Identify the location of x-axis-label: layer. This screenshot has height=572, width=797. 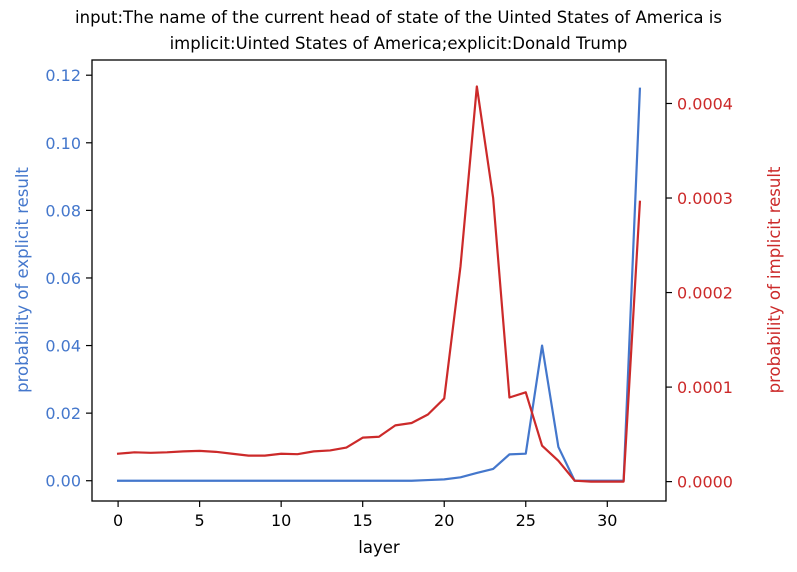
(379, 547).